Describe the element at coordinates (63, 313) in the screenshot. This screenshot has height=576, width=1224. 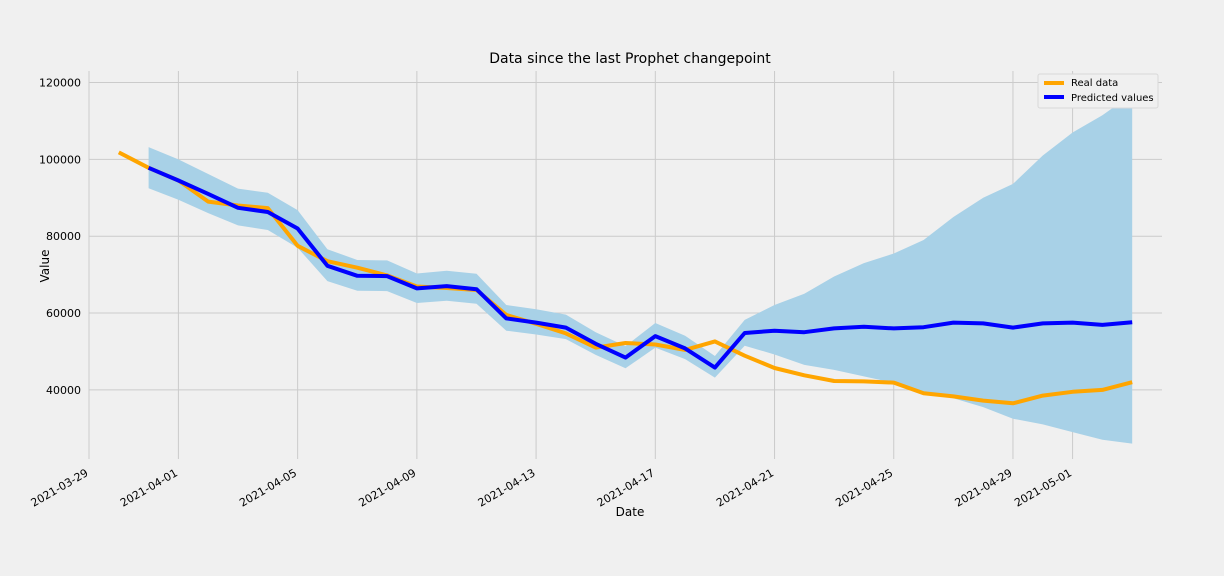
I see `y-tick-label: 60000` at that location.